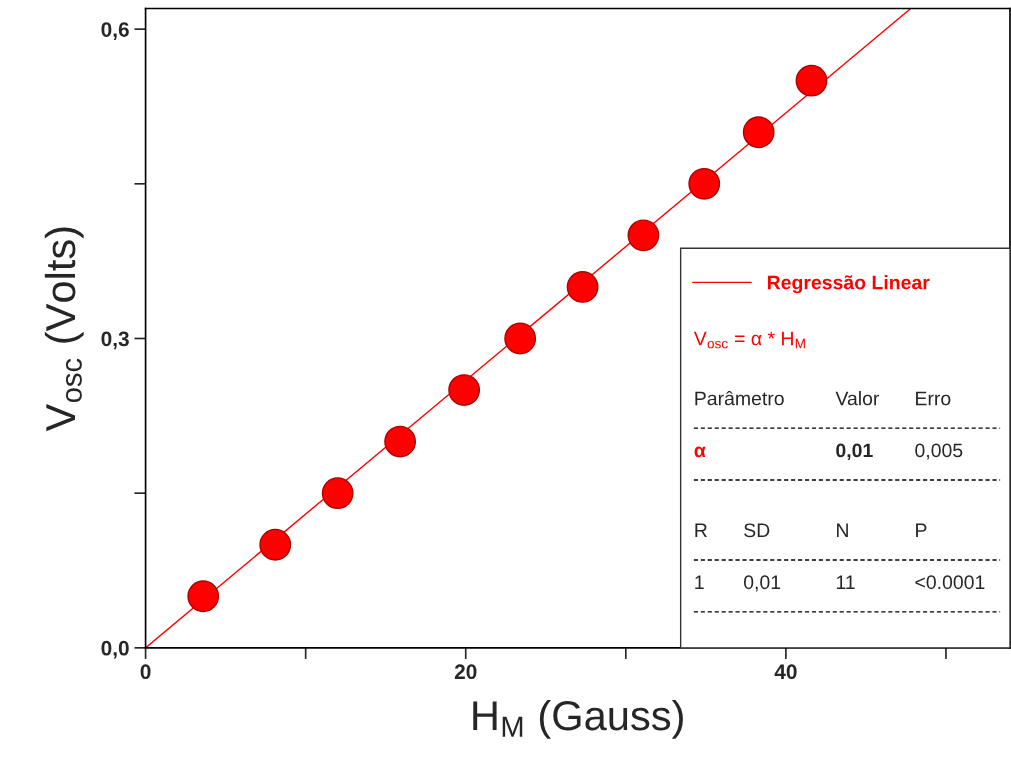 This screenshot has height=774, width=1011. What do you see at coordinates (921, 530) in the screenshot?
I see `annotation: P` at bounding box center [921, 530].